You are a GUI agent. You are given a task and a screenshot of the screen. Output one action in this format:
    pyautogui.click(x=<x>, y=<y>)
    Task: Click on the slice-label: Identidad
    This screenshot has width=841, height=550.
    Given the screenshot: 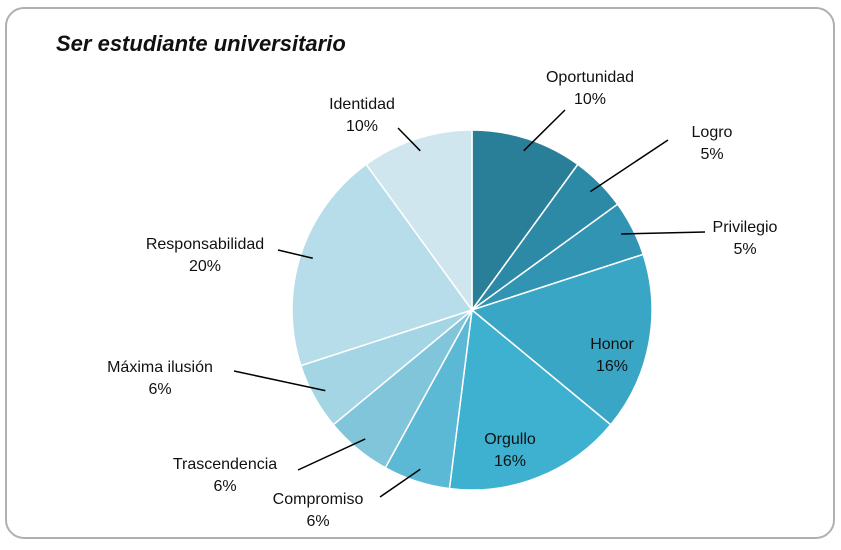 What is the action you would take?
    pyautogui.click(x=362, y=104)
    